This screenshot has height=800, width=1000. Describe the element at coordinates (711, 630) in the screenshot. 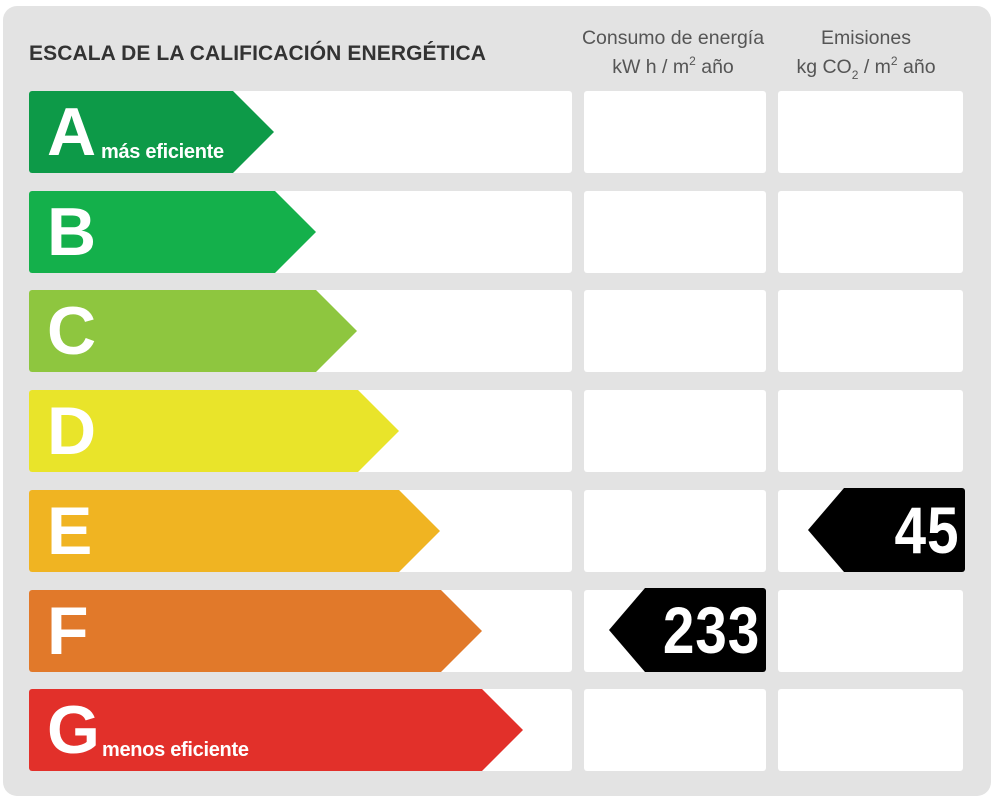

I see `energy-rating-badge-value: 233` at that location.